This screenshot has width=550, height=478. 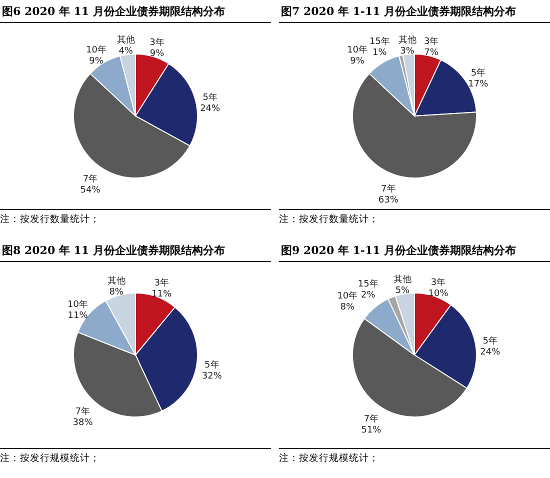 What do you see at coordinates (83, 423) in the screenshot?
I see `data-label: 38%` at bounding box center [83, 423].